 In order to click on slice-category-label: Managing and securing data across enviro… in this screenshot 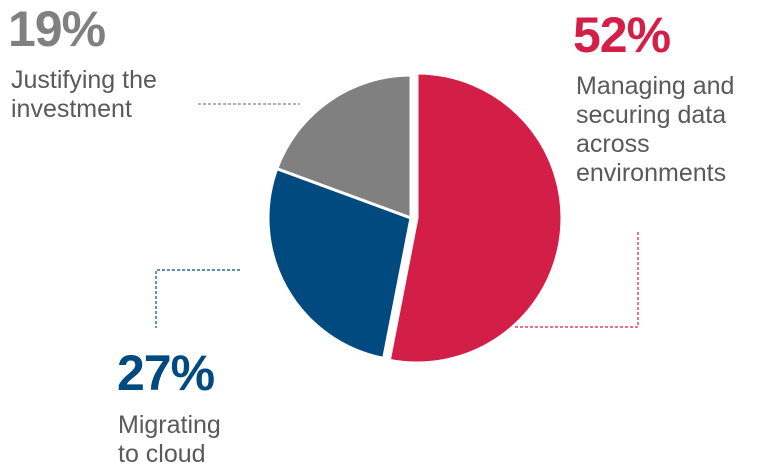, I will do `click(655, 129)`.